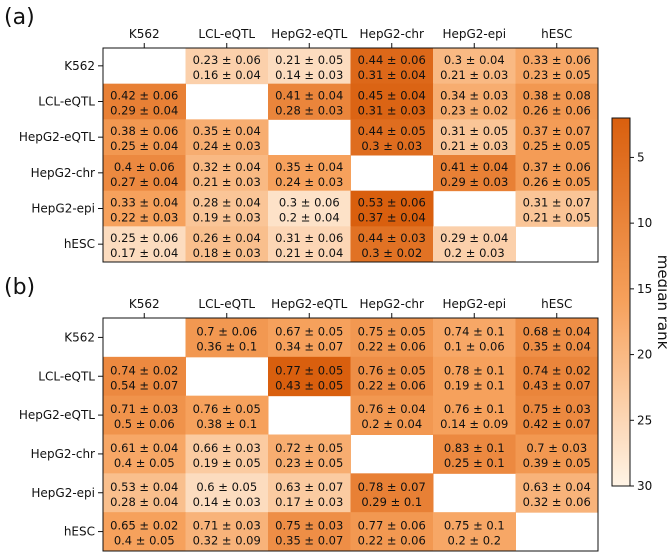 Image resolution: width=667 pixels, height=560 pixels. I want to click on cell-value-top: 0.53 ± 0.06, so click(392, 203).